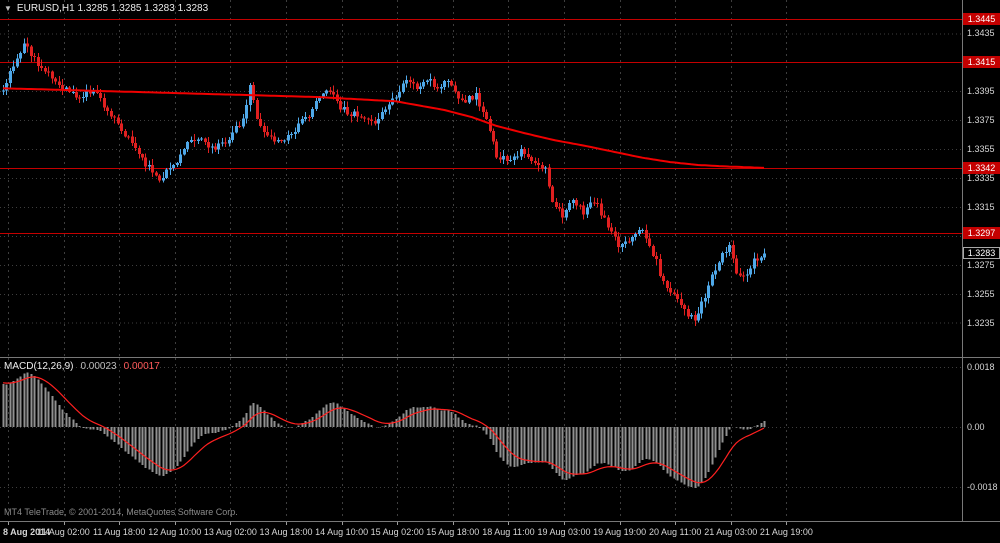 The height and width of the screenshot is (543, 1000). I want to click on macd-name: MACD(12,26,9), so click(39, 366).